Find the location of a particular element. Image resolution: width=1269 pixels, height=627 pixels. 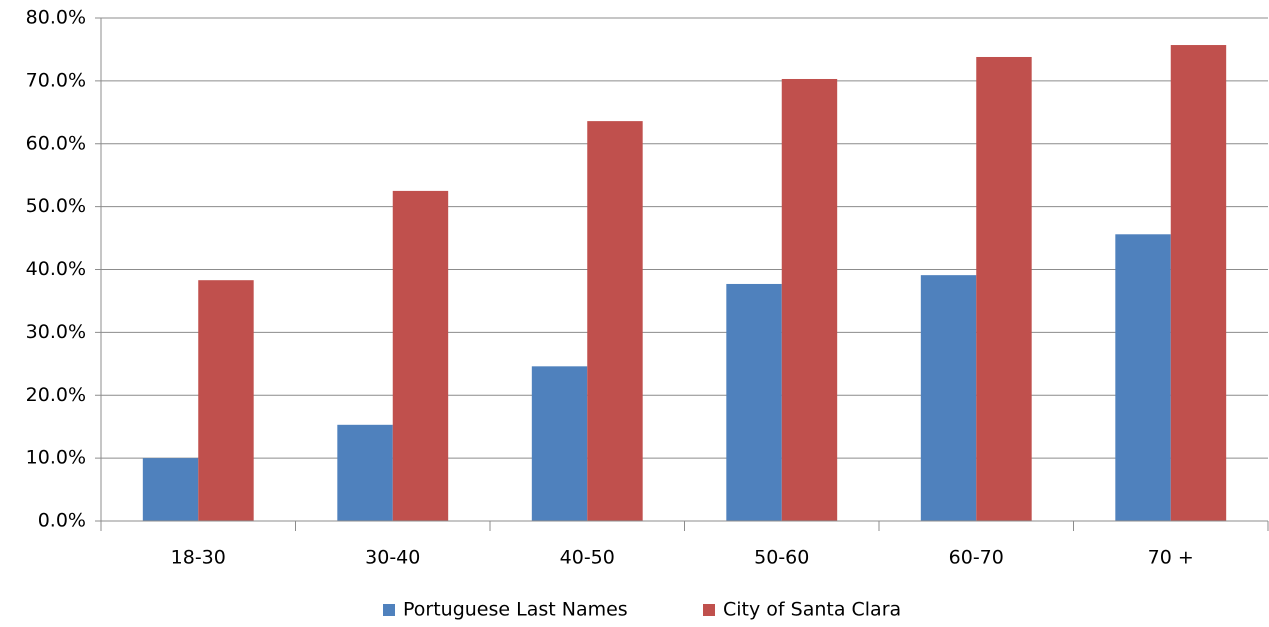

y-tick-label: 50.0% is located at coordinates (56, 206).